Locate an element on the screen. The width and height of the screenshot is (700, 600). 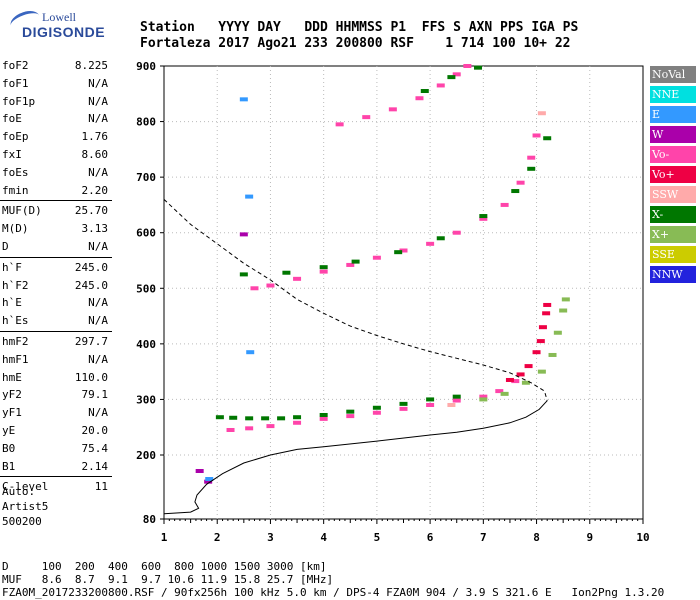
param-name: C-level is located at coordinates (25, 487).